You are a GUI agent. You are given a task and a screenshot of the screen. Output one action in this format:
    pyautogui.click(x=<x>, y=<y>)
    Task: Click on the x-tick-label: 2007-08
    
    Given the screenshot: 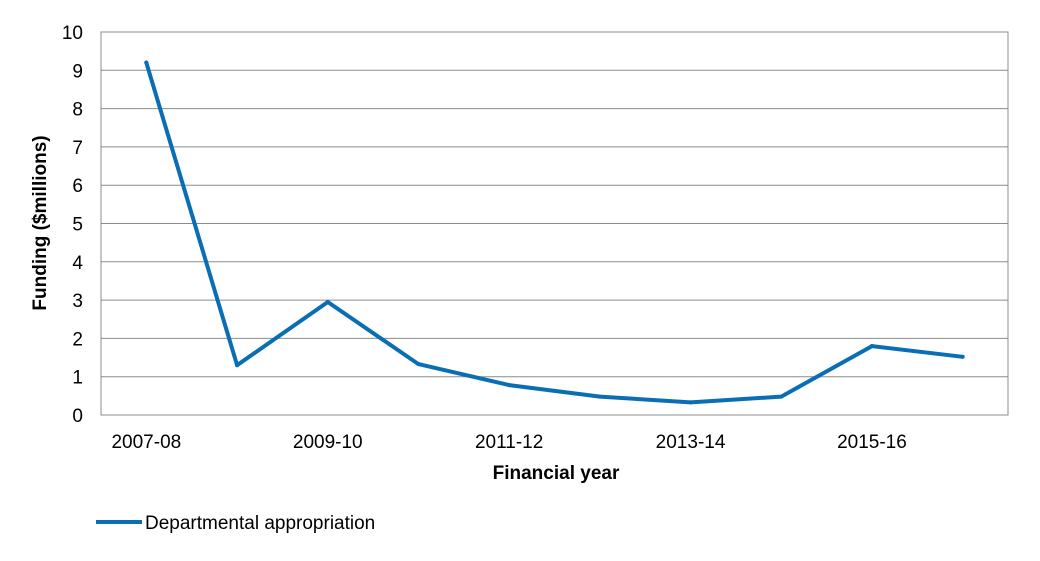 What is the action you would take?
    pyautogui.click(x=146, y=442)
    